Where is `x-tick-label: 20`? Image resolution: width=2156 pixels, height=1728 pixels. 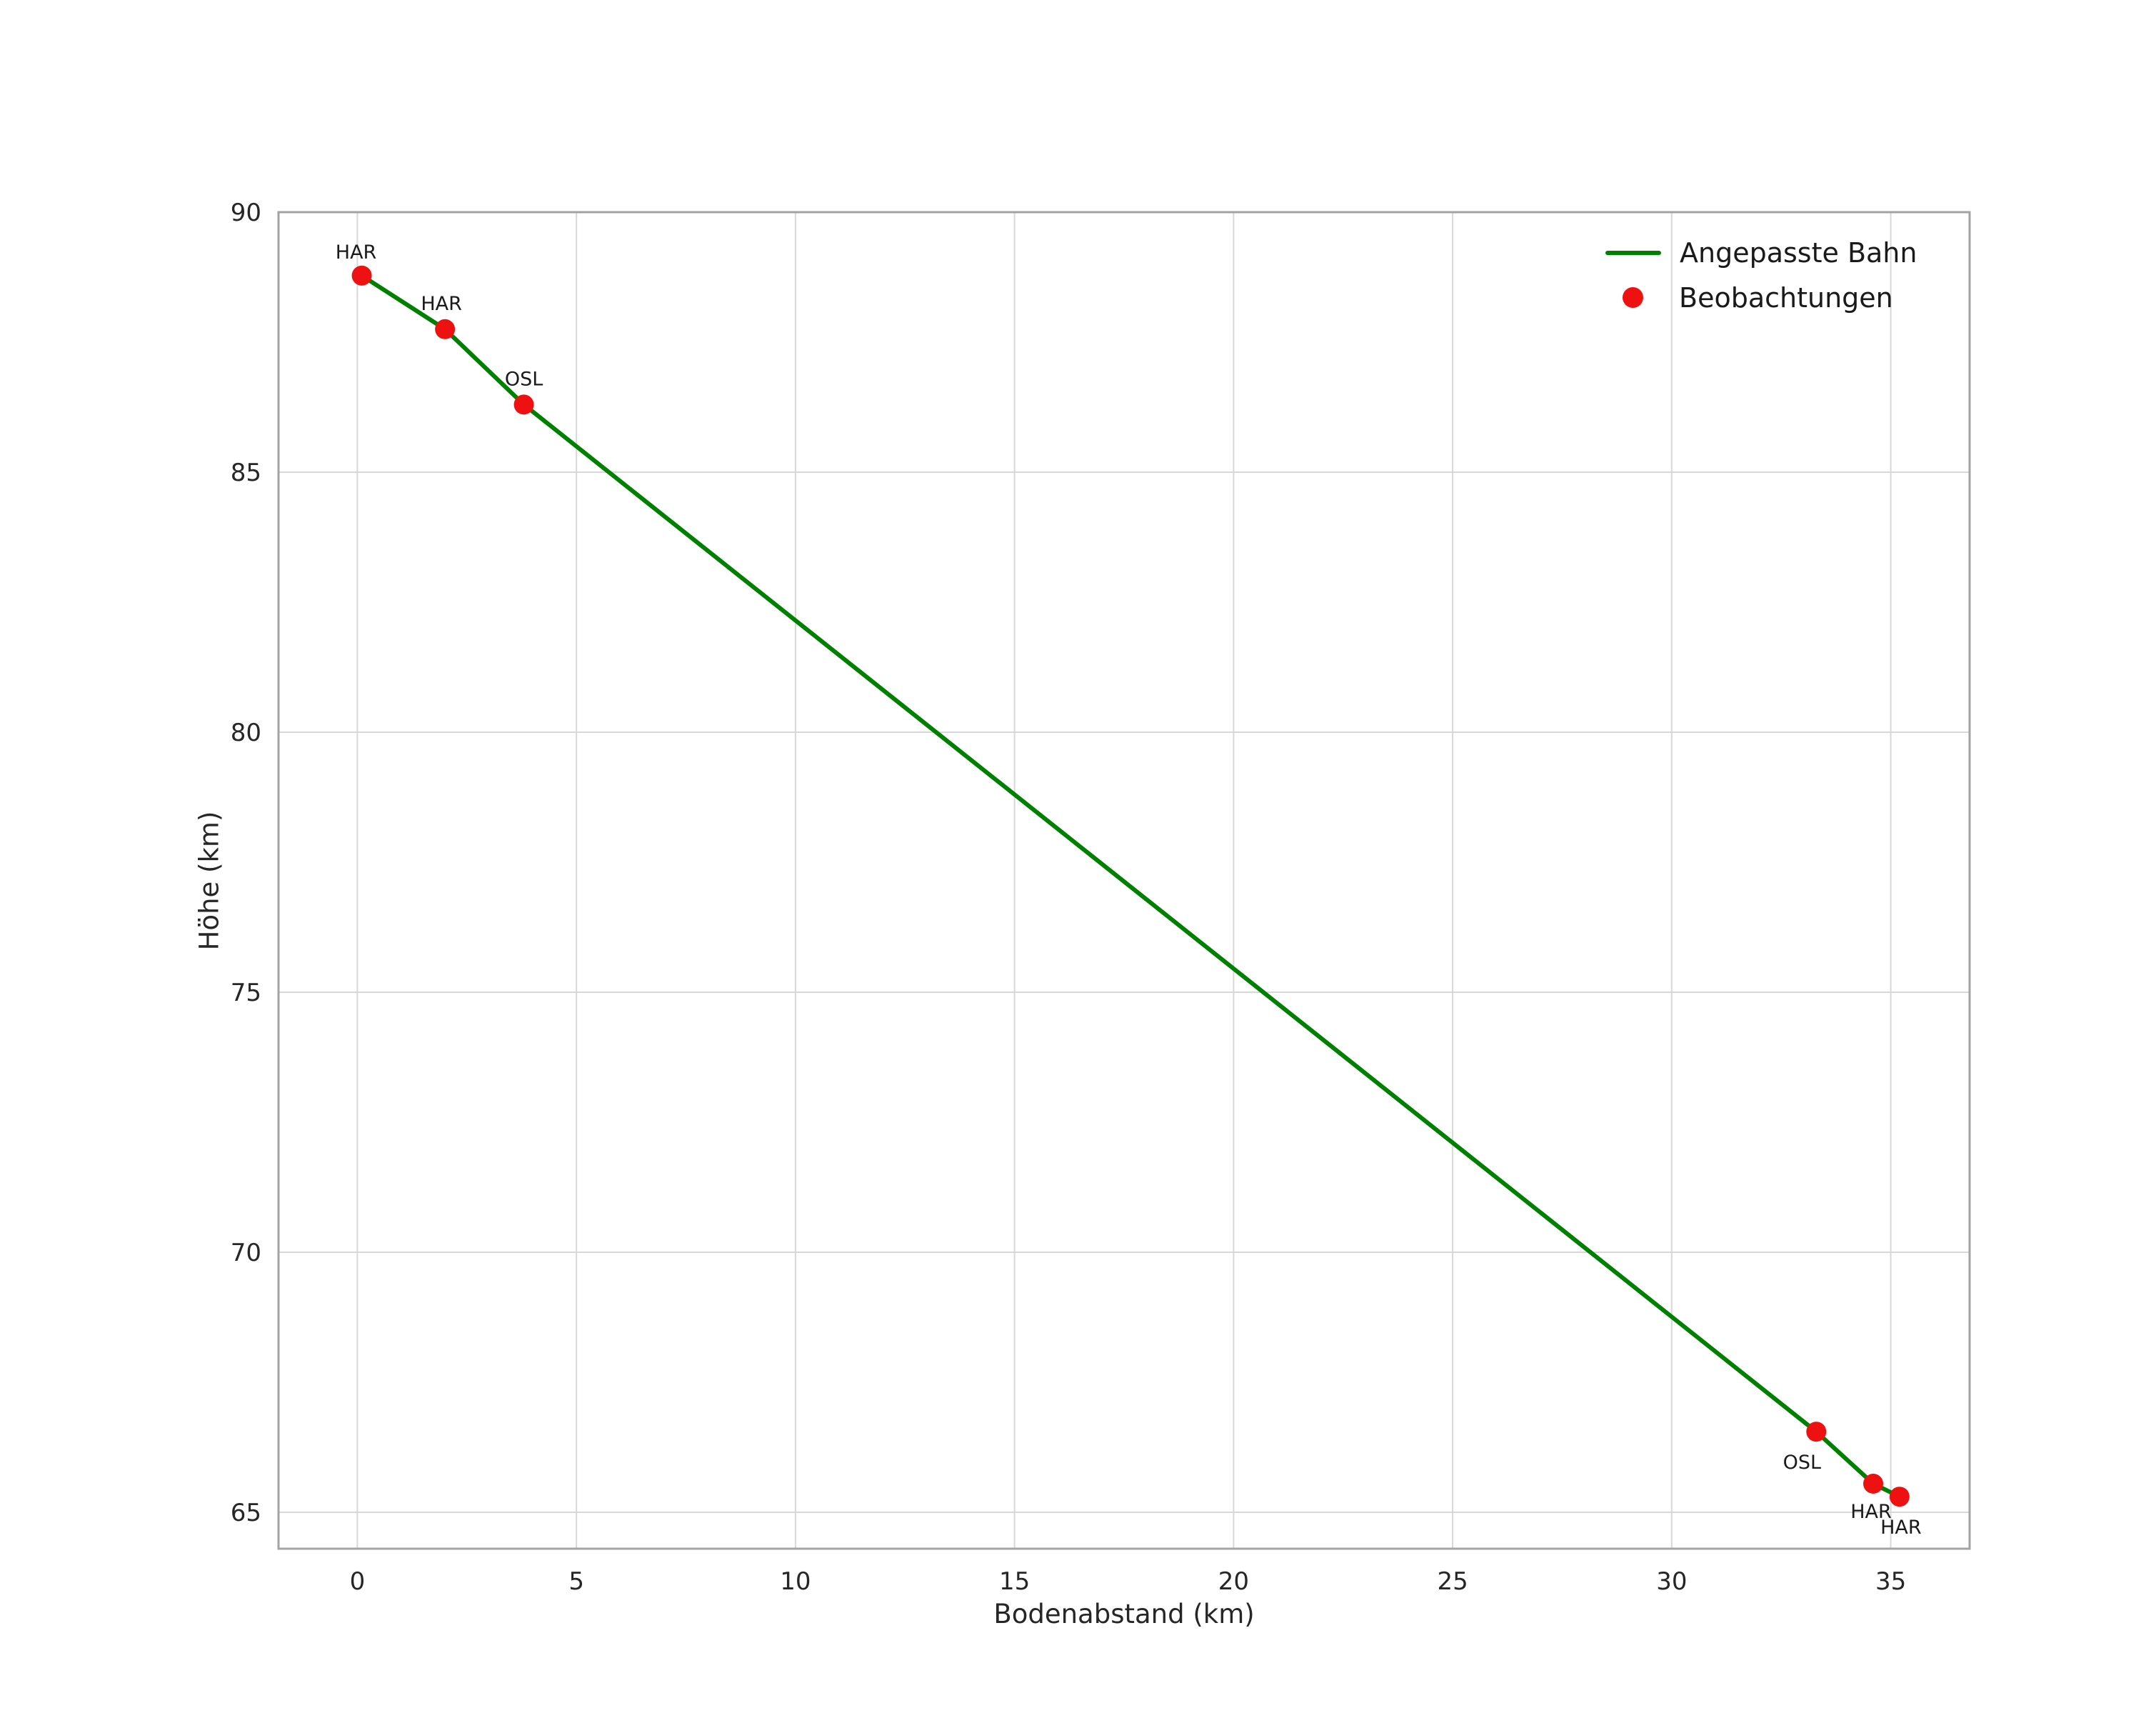
x-tick-label: 20 is located at coordinates (1234, 1581).